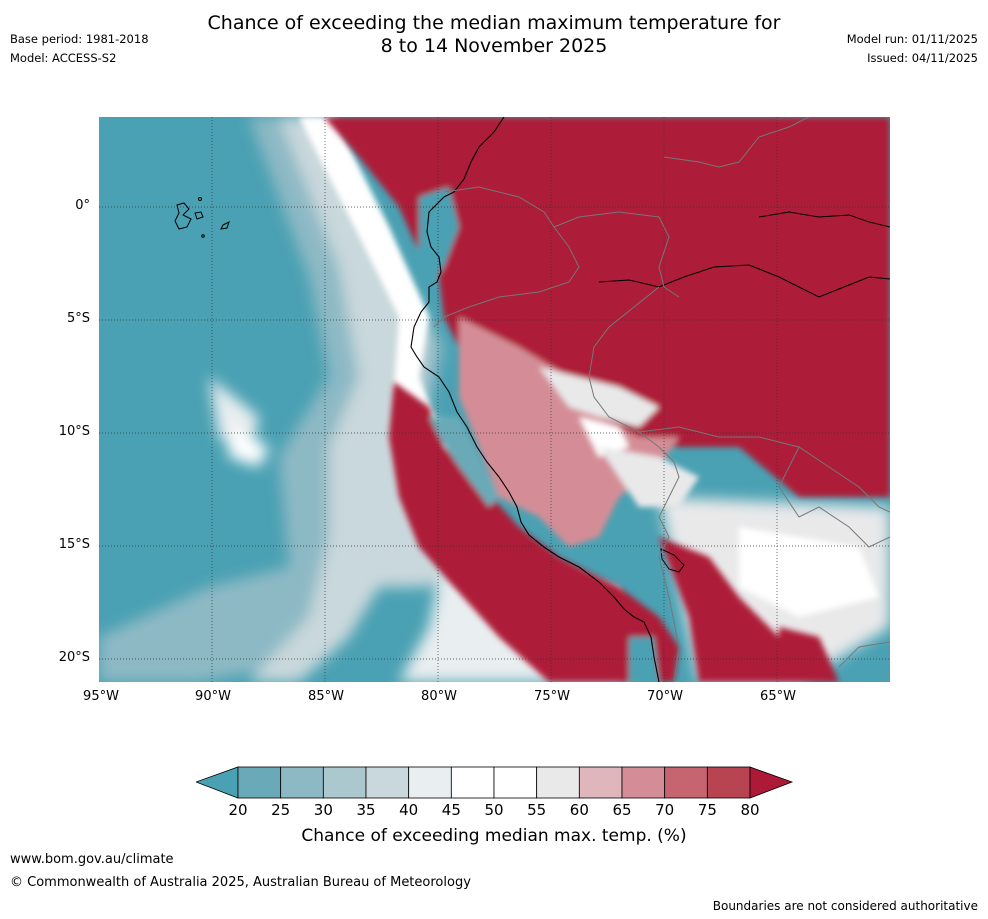 The image size is (988, 919). Describe the element at coordinates (409, 810) in the screenshot. I see `colorbar-tick-label: 40` at that location.